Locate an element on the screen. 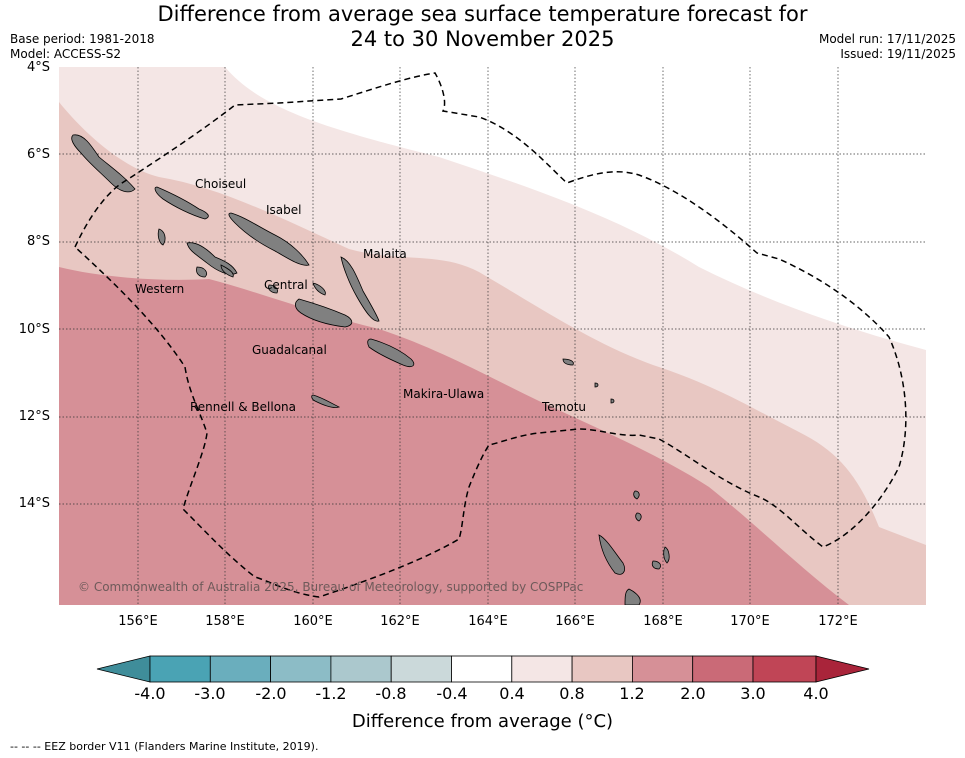 Image resolution: width=965 pixels, height=758 pixels. lon-label-164e: 164°E is located at coordinates (488, 621).